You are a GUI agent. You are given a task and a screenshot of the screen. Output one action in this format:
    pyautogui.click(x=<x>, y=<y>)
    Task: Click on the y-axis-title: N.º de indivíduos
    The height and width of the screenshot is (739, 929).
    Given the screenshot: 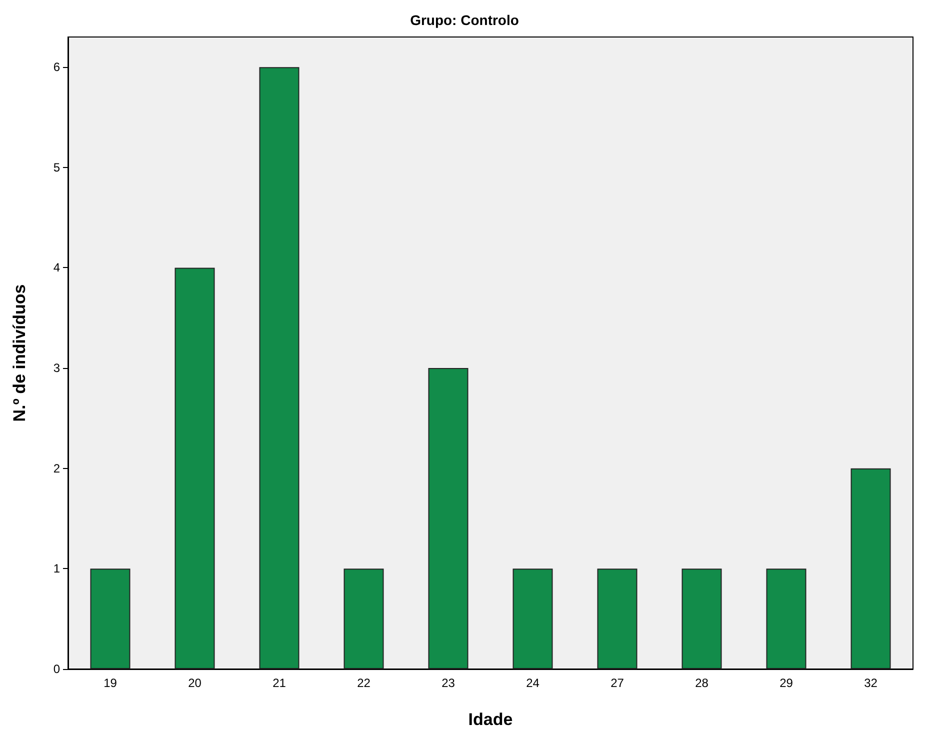 What is the action you would take?
    pyautogui.click(x=19, y=353)
    